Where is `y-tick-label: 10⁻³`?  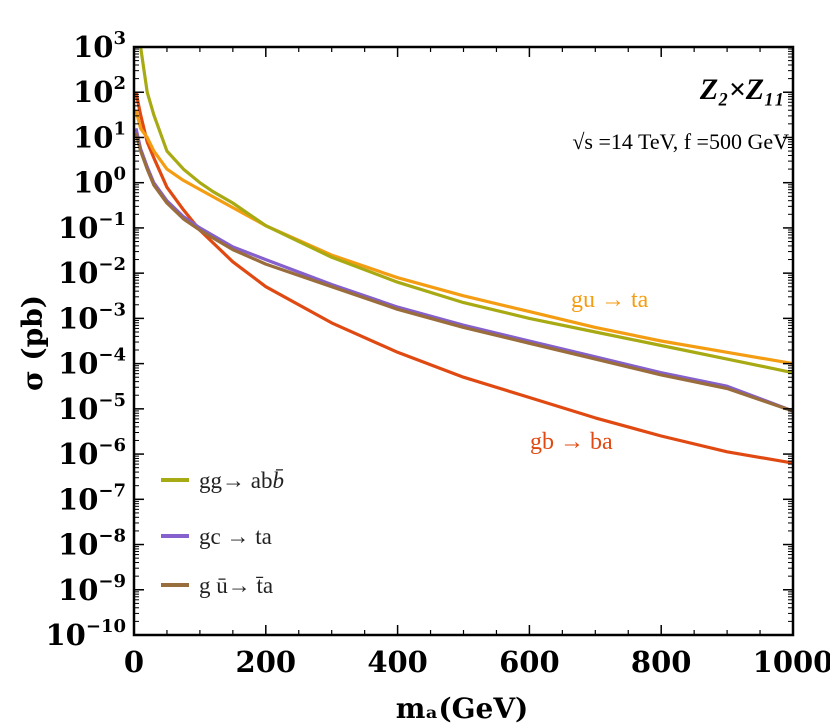
y-tick-label: 10⁻³ is located at coordinates (92, 317).